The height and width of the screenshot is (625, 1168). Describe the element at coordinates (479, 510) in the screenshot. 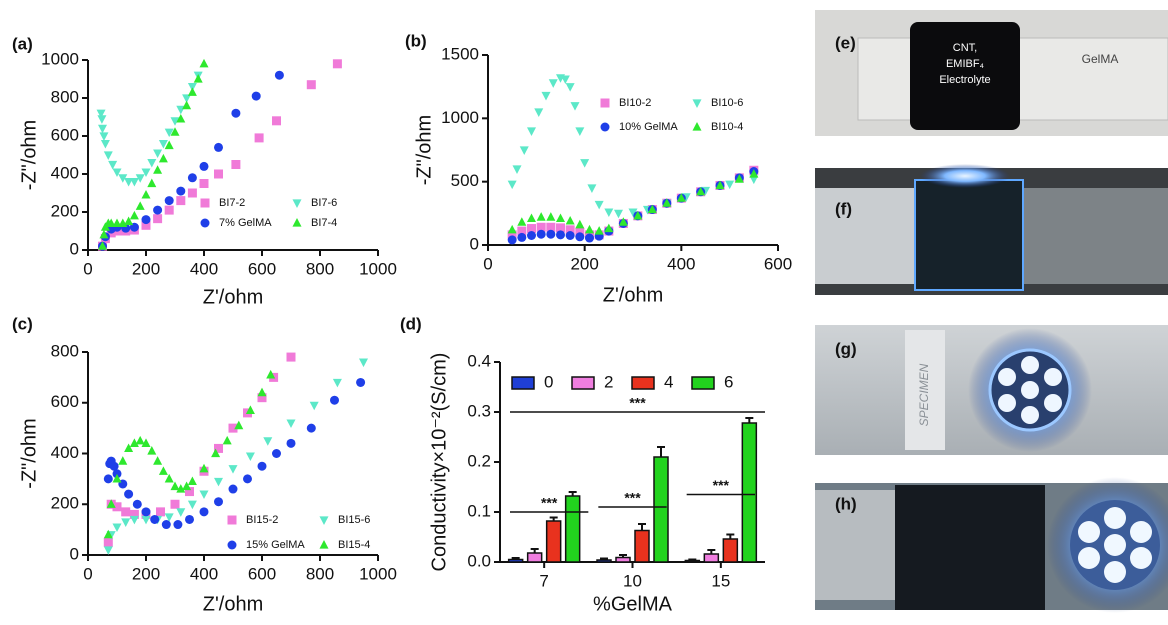

I see `y-tick-label: 0.1` at that location.